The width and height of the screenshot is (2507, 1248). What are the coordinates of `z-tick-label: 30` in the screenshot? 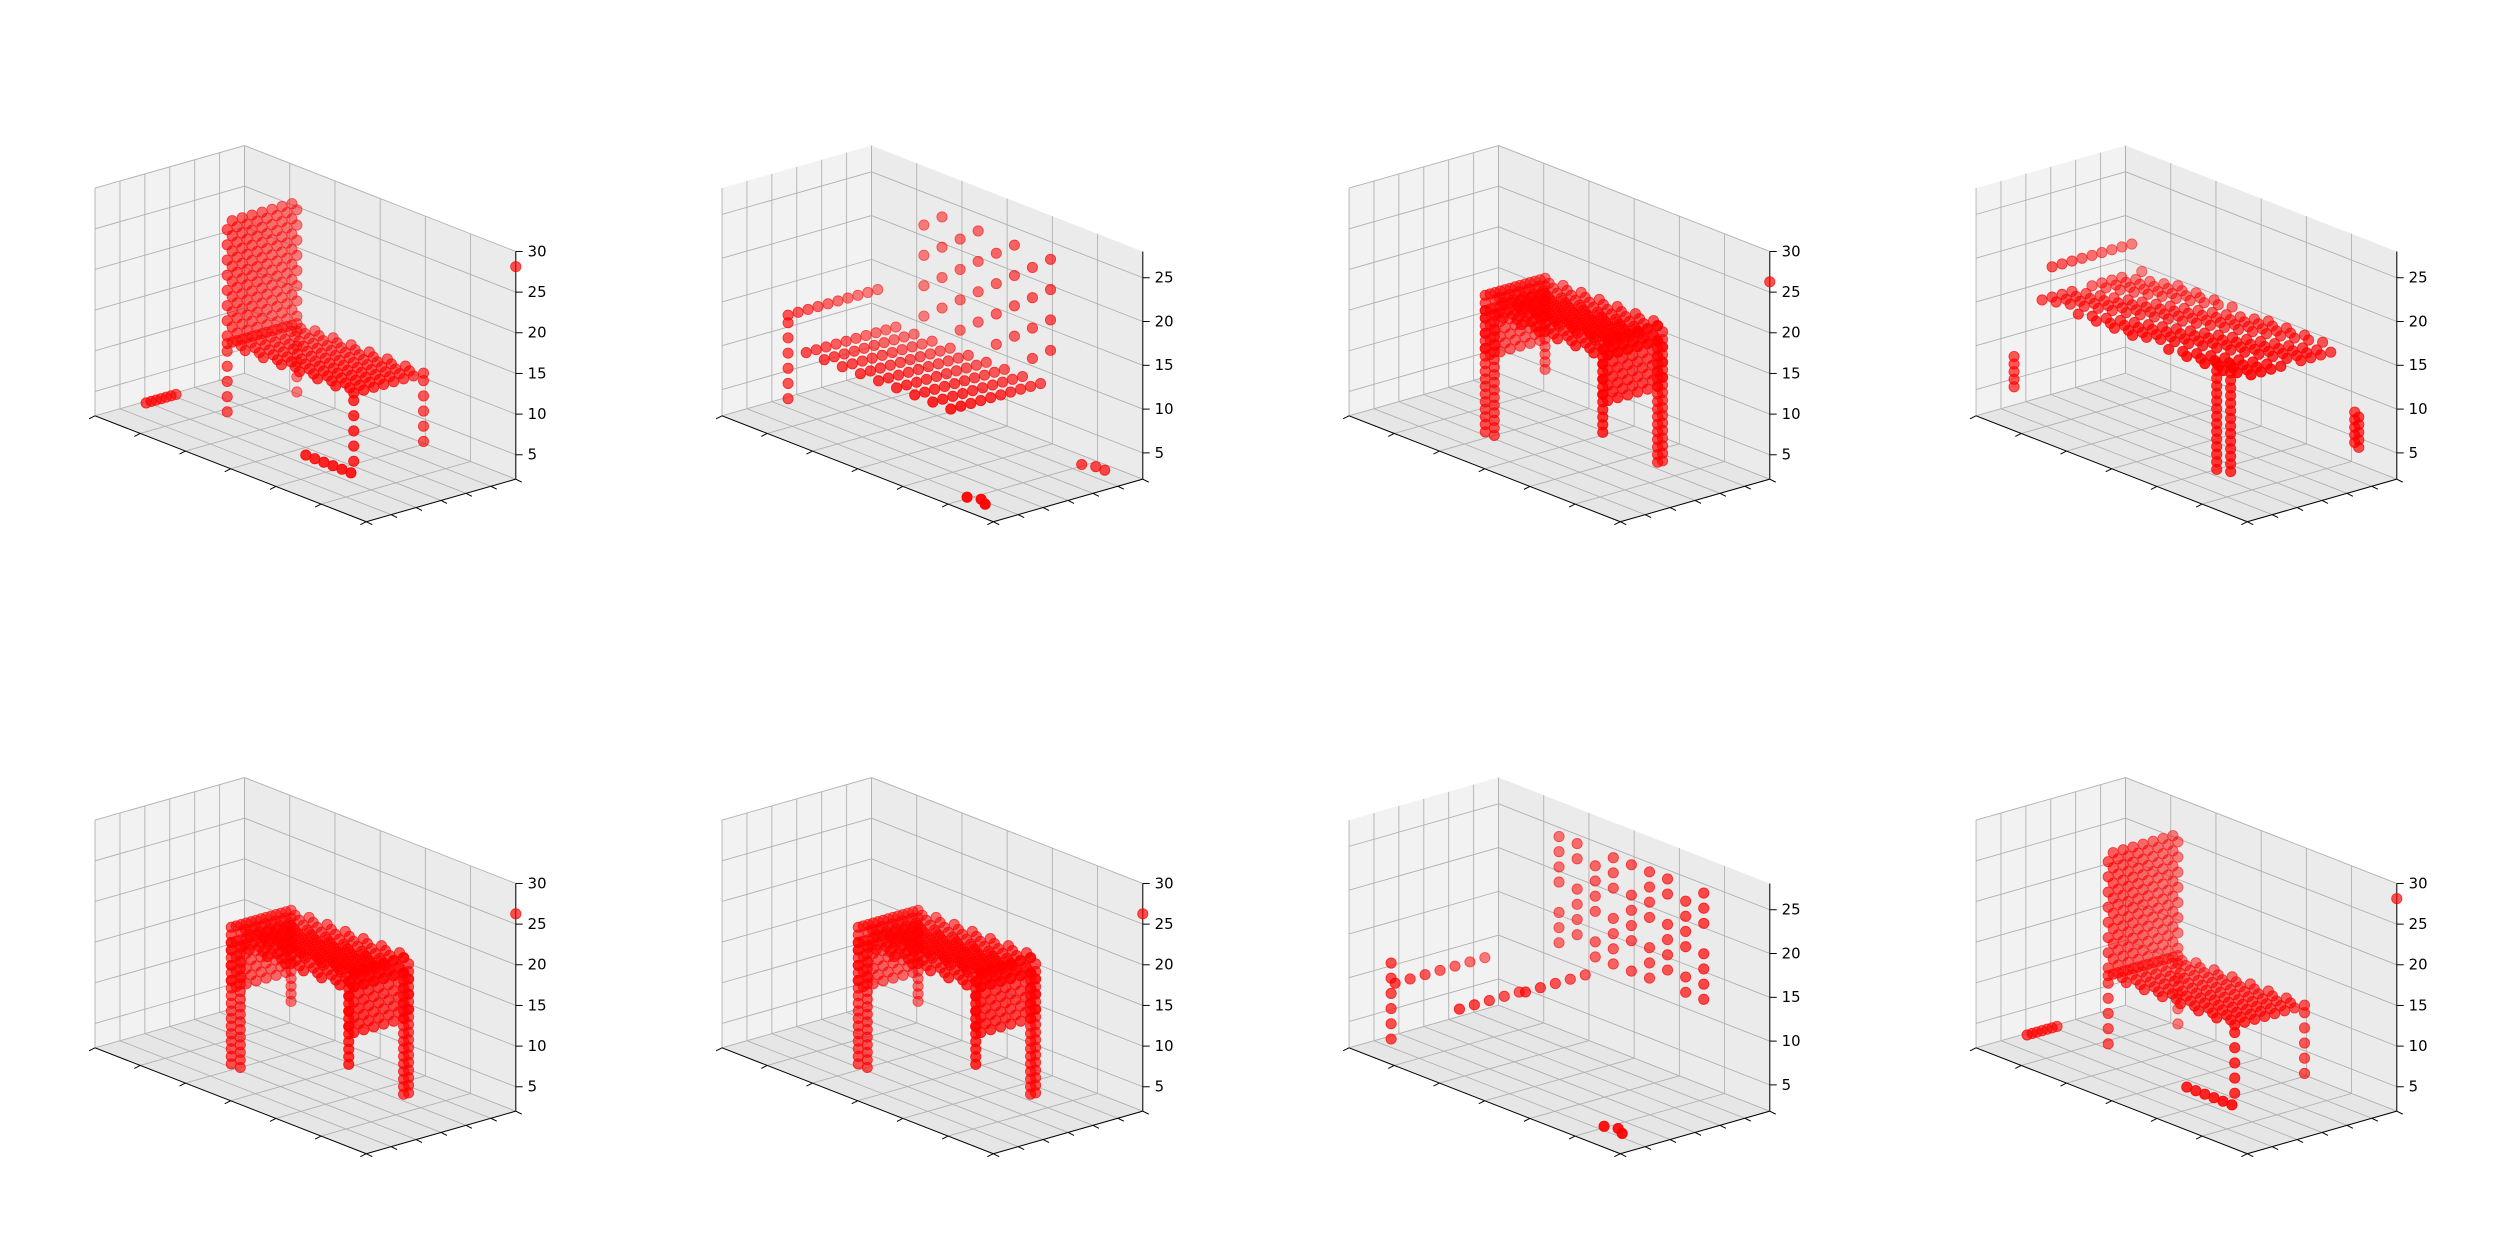 It's located at (537, 883).